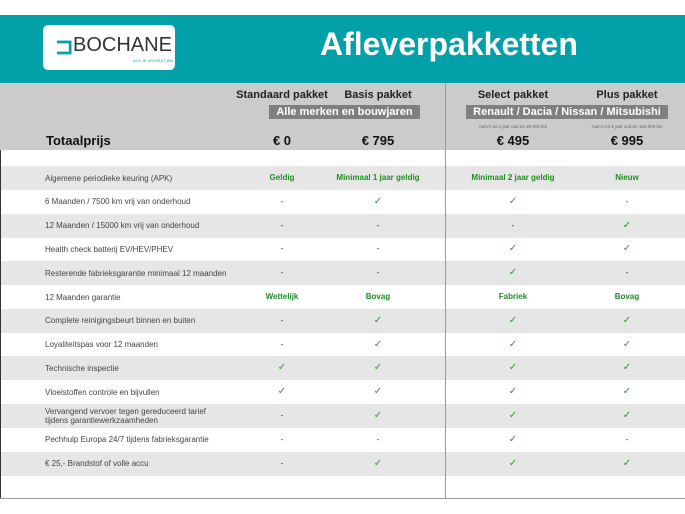 The width and height of the screenshot is (685, 514). I want to click on table-row: Vloeistoffen controle en bijvullen ✓ ✓ ✓ ✓, so click(343, 392).